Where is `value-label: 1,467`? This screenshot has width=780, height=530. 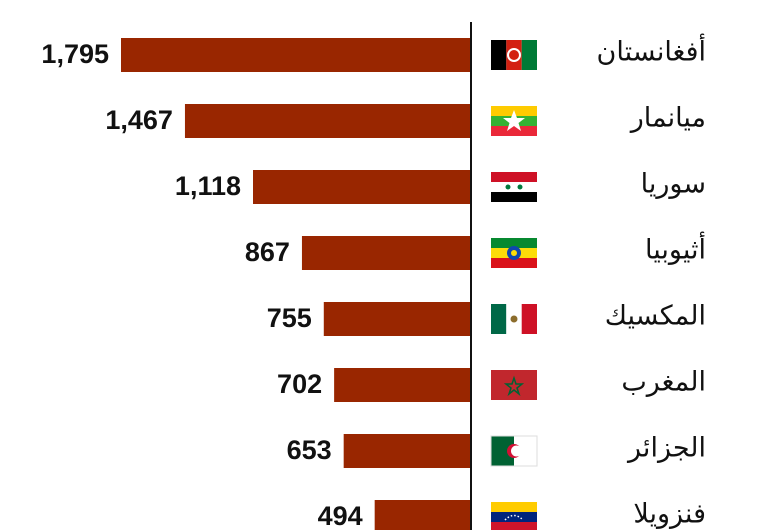
value-label: 1,467 is located at coordinates (139, 120).